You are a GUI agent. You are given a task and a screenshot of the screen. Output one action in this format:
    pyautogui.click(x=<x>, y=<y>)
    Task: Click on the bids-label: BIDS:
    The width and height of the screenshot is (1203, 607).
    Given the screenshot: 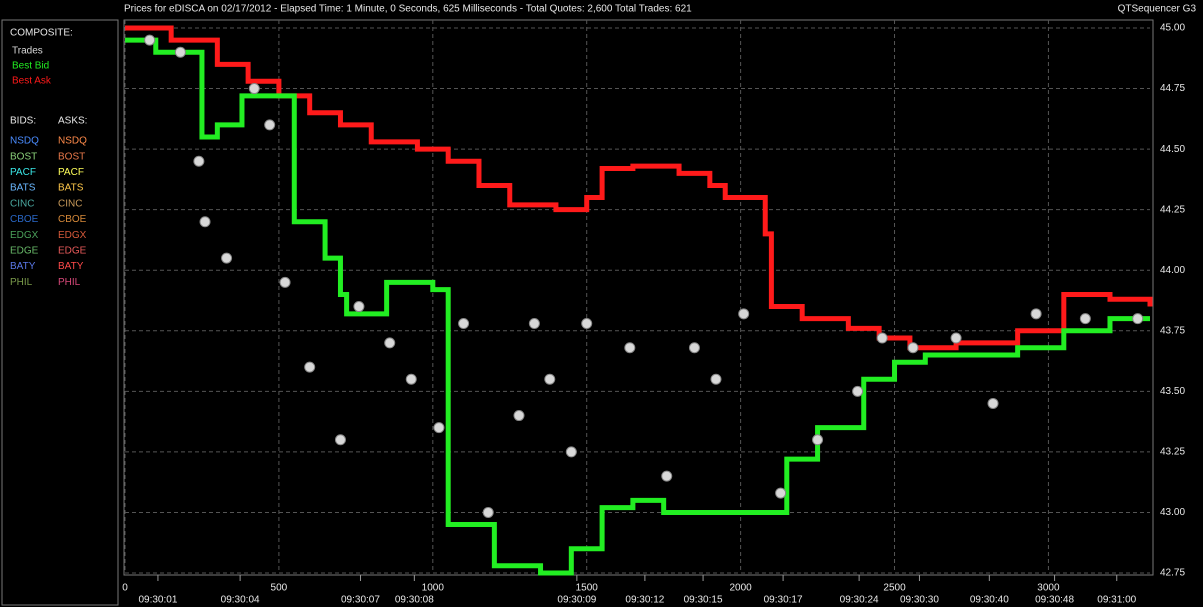 What is the action you would take?
    pyautogui.click(x=23, y=121)
    